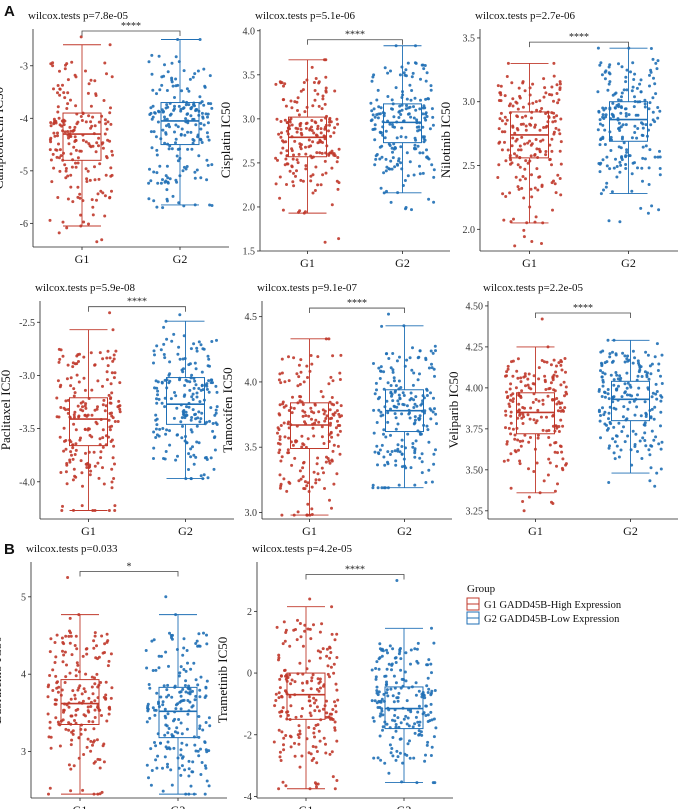 The height and width of the screenshot is (809, 685). Describe the element at coordinates (475, 511) in the screenshot. I see `y-tick-label: 3.25` at that location.